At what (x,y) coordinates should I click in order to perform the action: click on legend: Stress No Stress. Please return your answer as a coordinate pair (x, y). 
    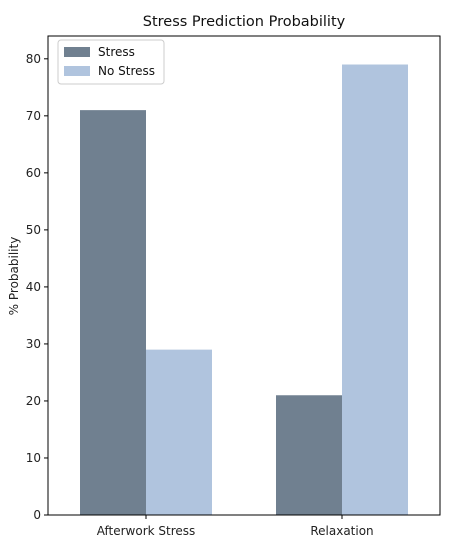
    Looking at the image, I should click on (111, 62).